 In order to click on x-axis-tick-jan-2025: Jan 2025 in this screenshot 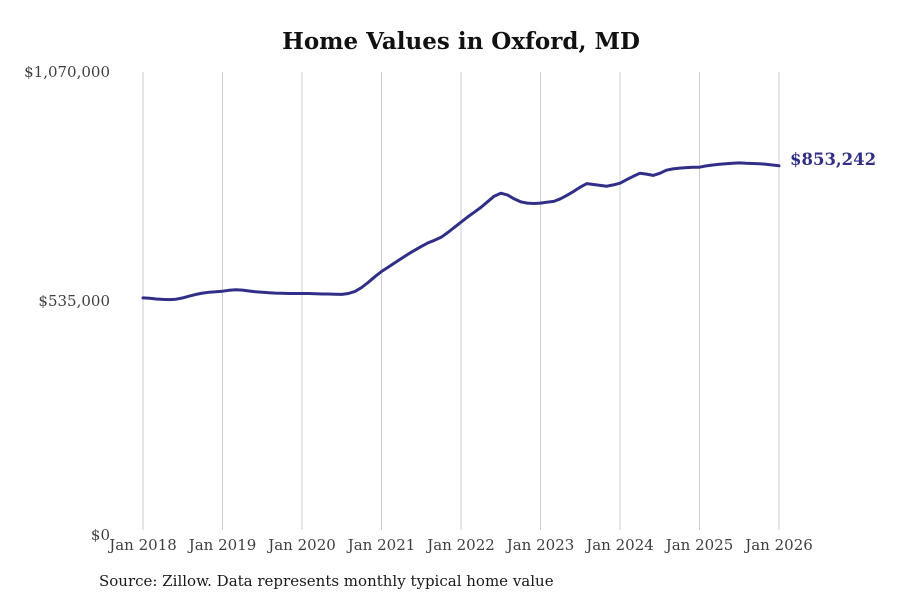, I will do `click(699, 545)`.